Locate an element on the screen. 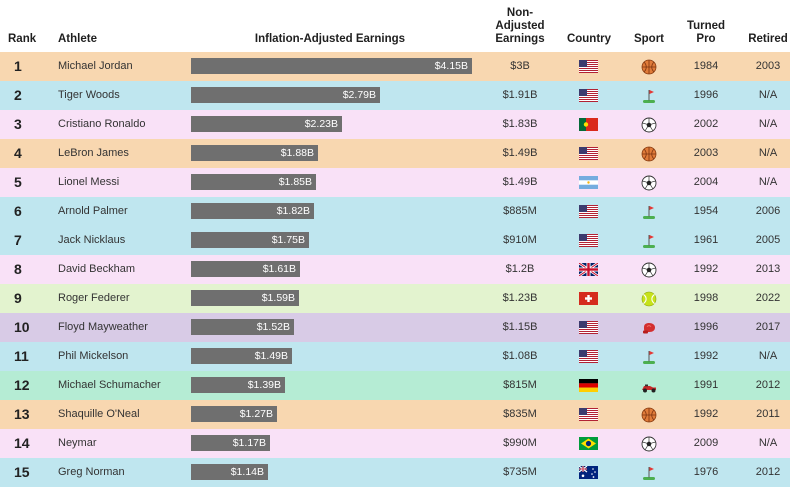 The image size is (790, 490). rank-number: 6 is located at coordinates (18, 211).